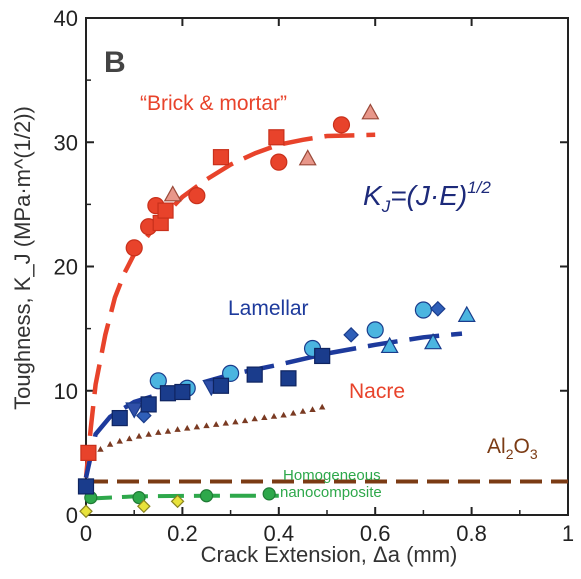 The width and height of the screenshot is (581, 579). Describe the element at coordinates (279, 533) in the screenshot. I see `x-tick-label: 0.4` at that location.